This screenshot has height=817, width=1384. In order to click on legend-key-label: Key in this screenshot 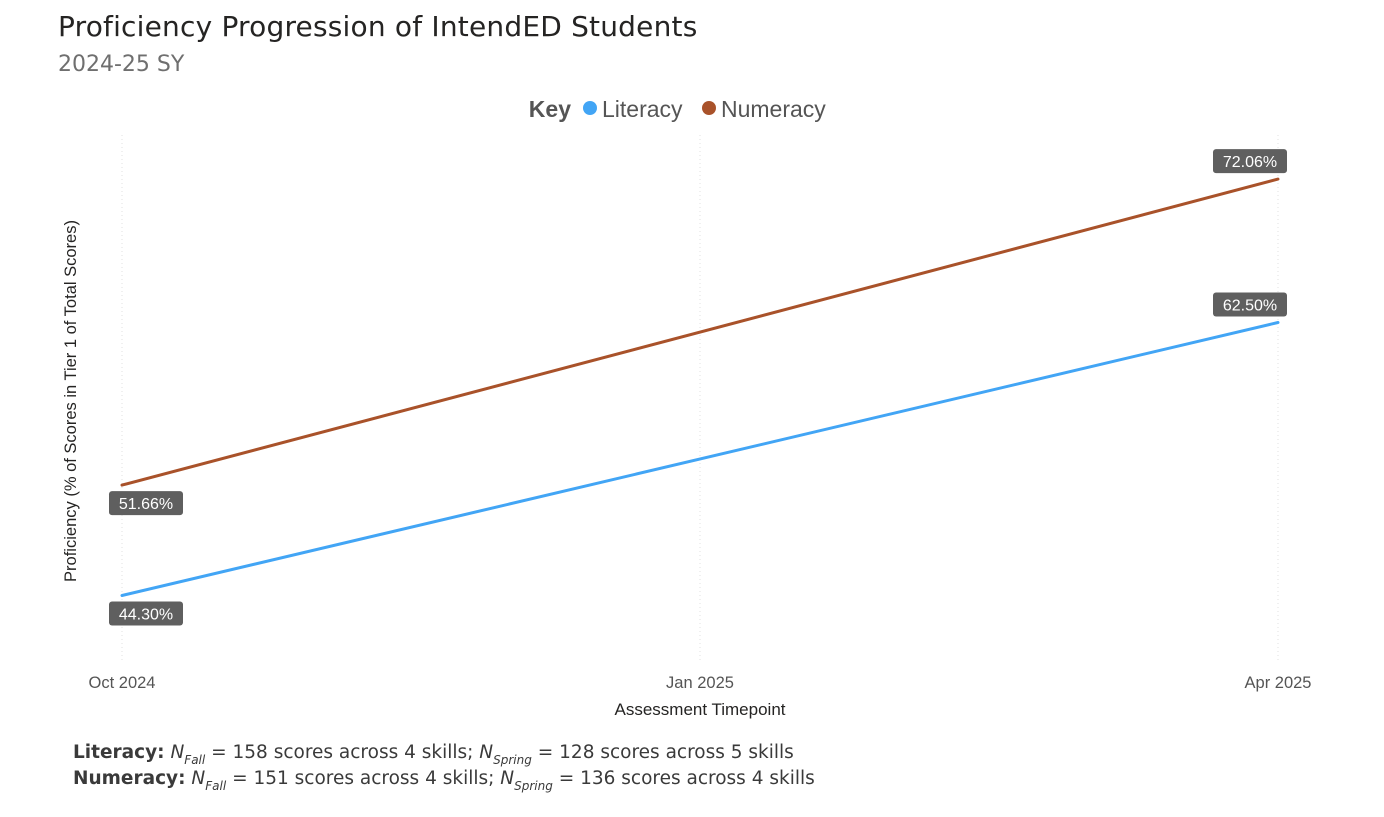, I will do `click(550, 109)`.